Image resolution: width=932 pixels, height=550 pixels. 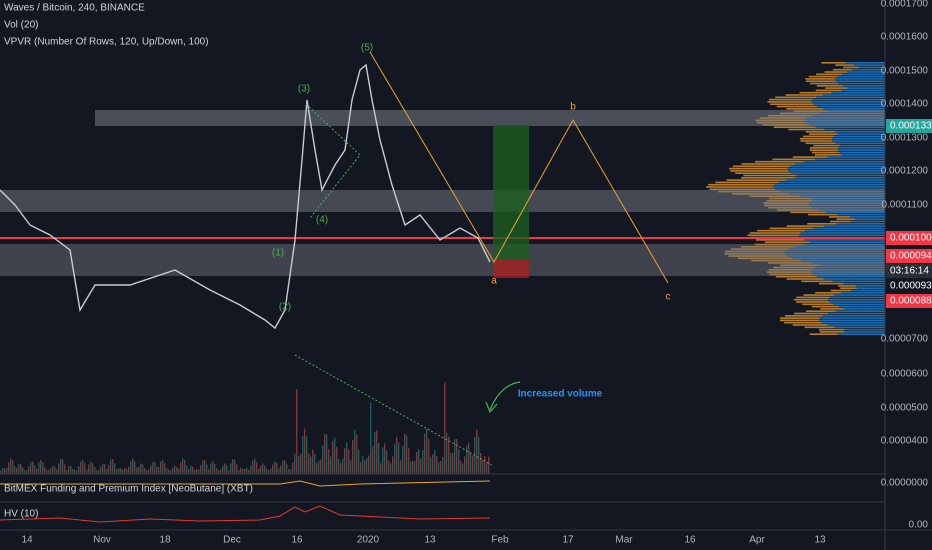 I want to click on price-tag-label: 0.0001004, so click(x=911, y=238).